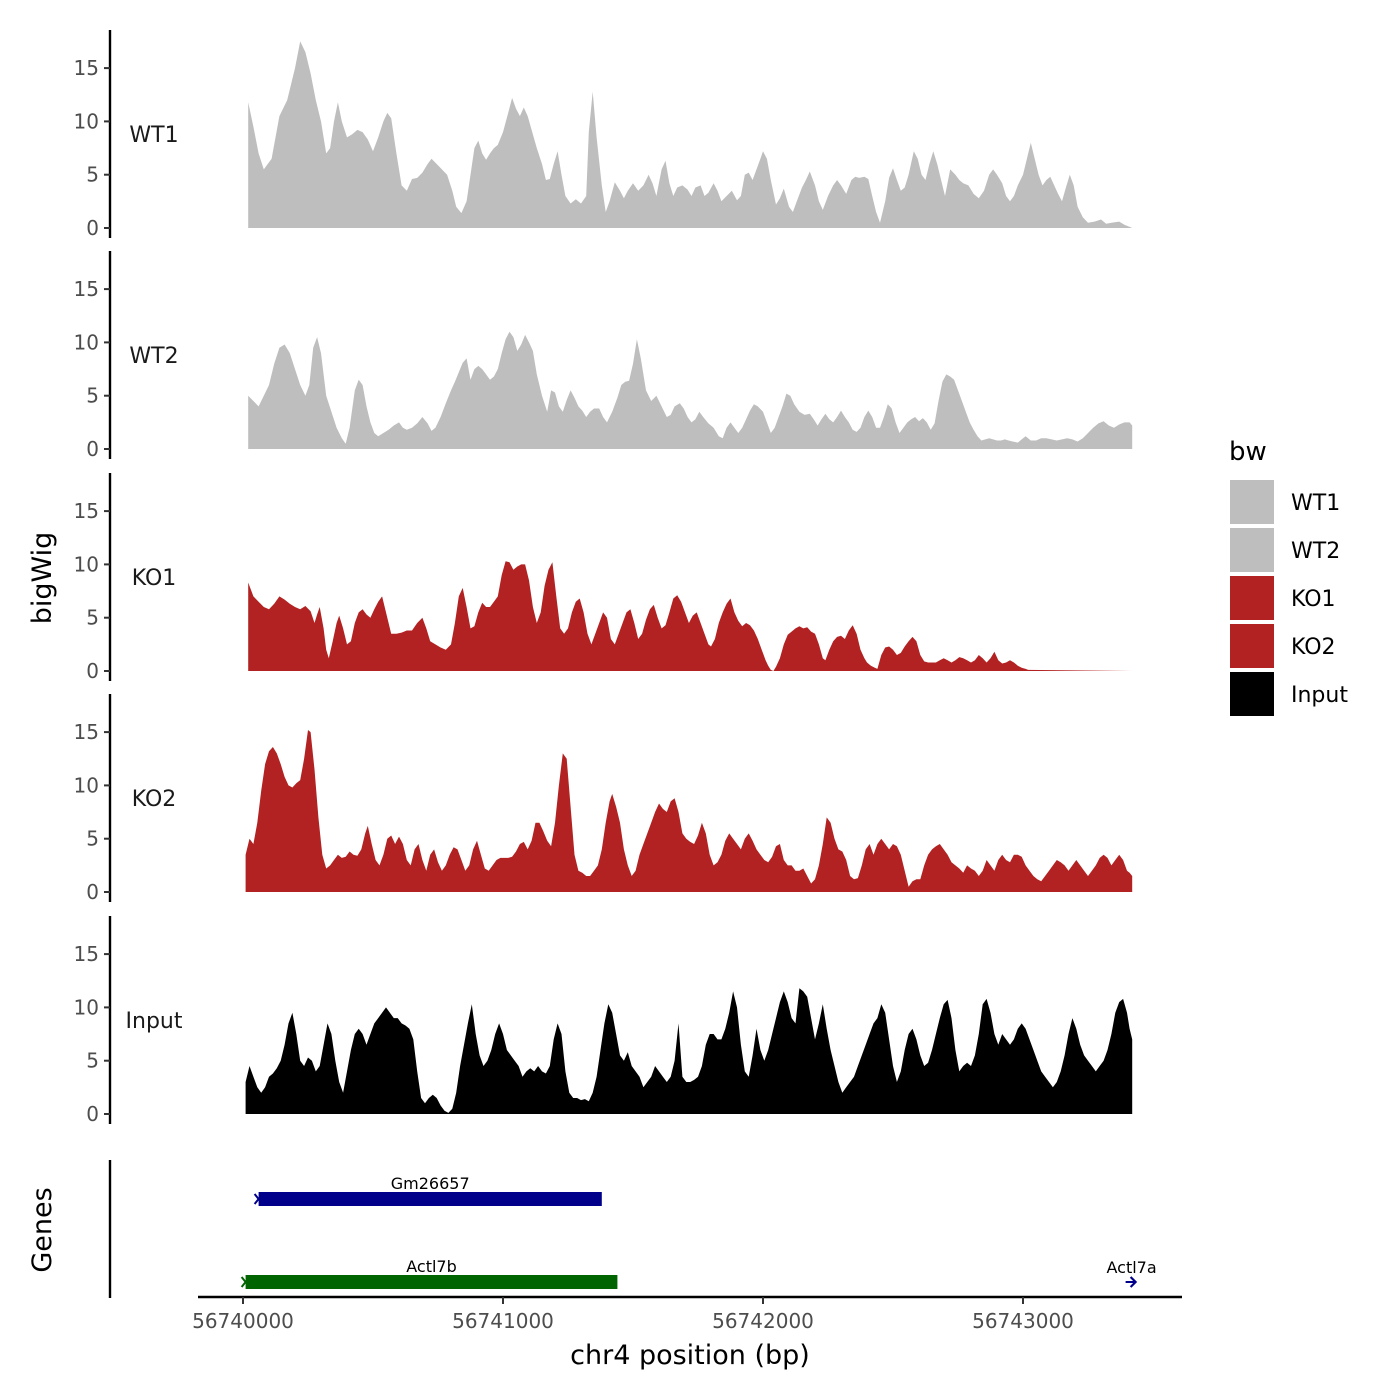 This screenshot has width=1400, height=1400. I want to click on legend-swatch-wt1, so click(1252, 502).